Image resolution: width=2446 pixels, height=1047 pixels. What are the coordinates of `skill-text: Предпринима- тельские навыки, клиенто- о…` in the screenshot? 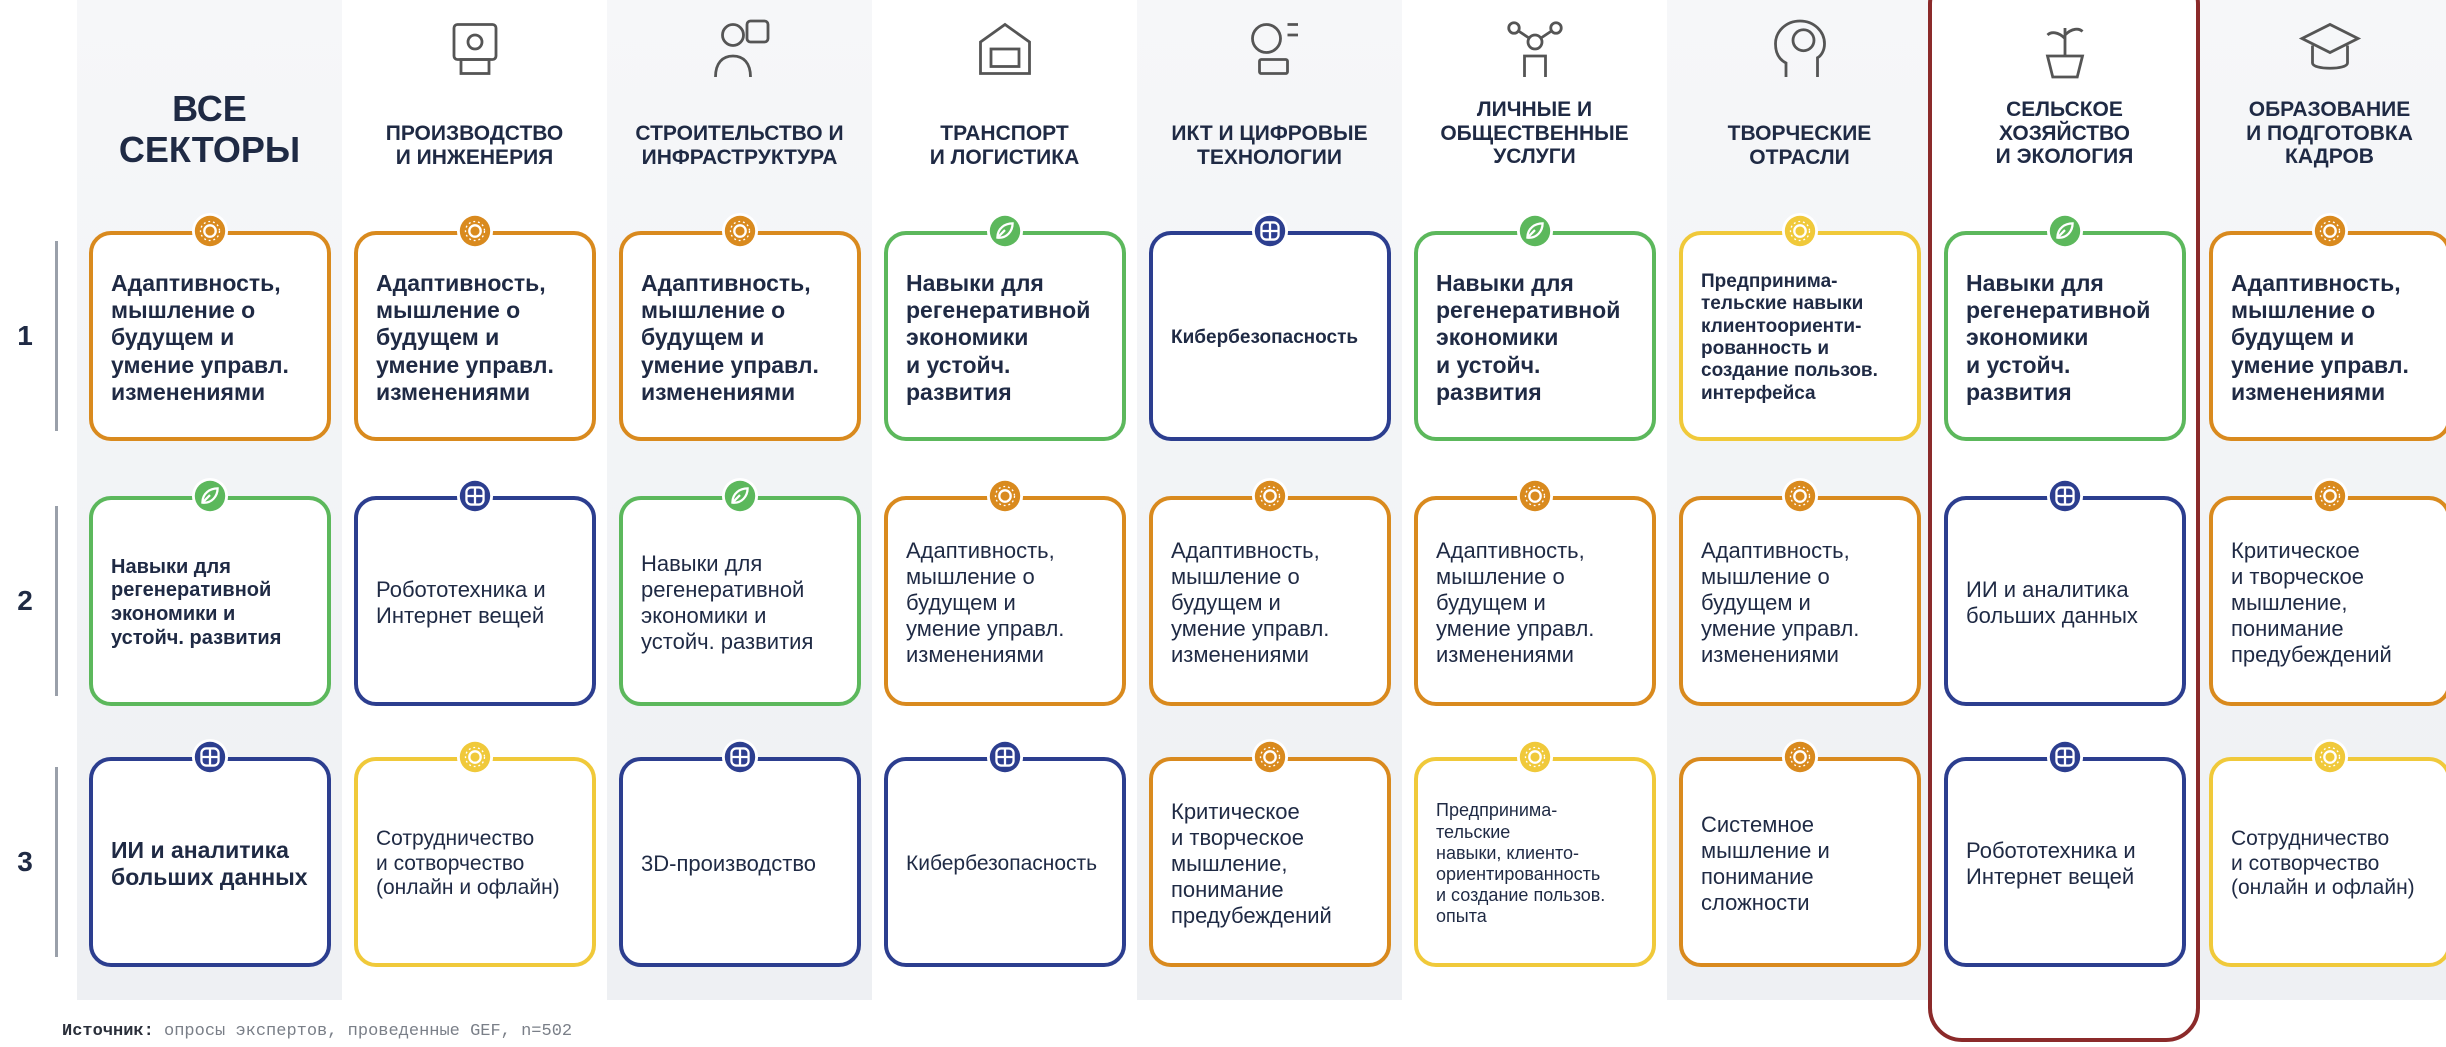 It's located at (1521, 863).